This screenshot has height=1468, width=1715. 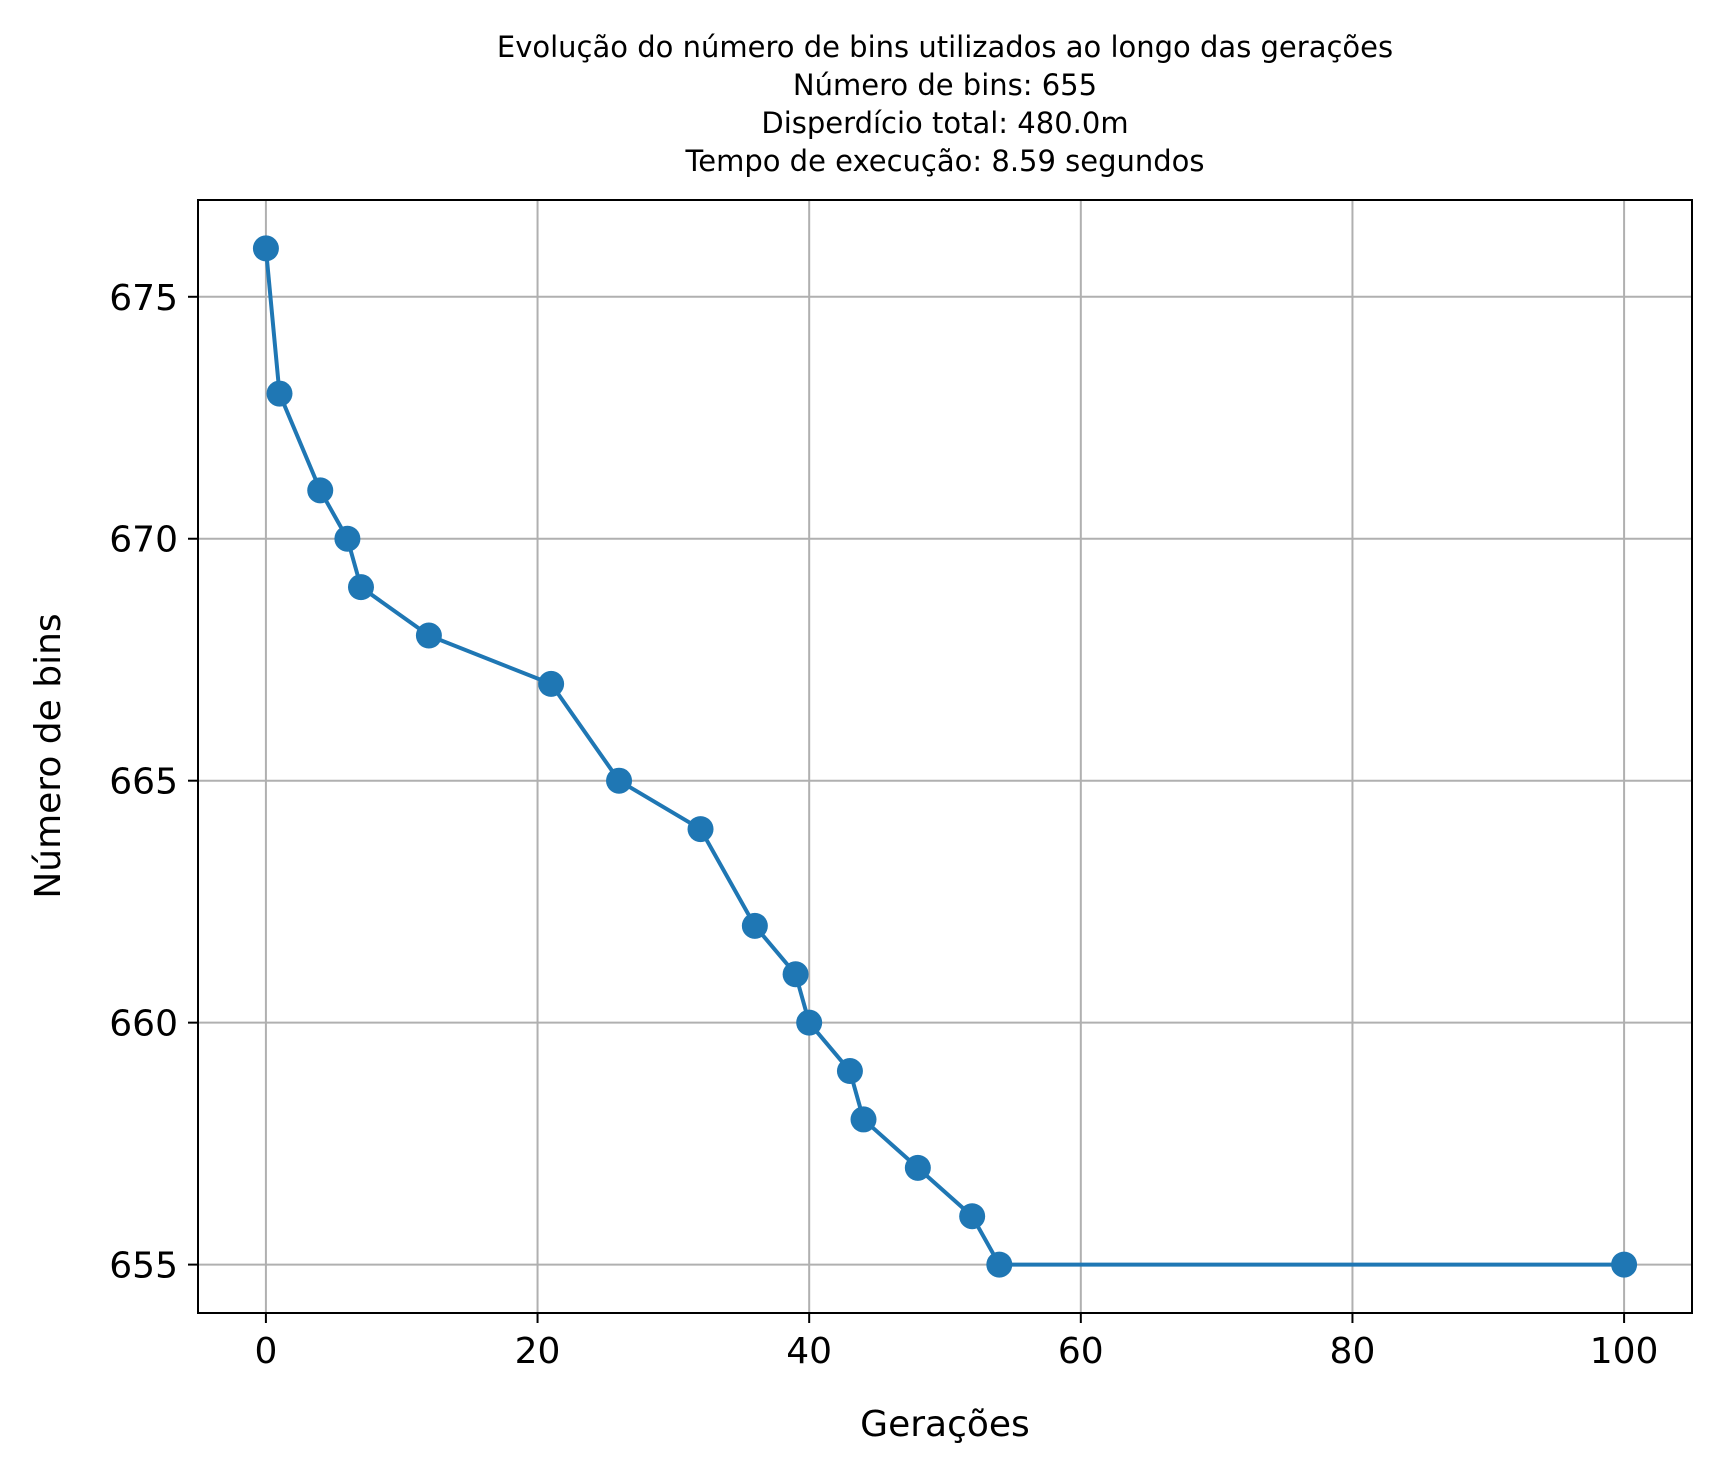 I want to click on x-tick-label: 40, so click(x=809, y=1351).